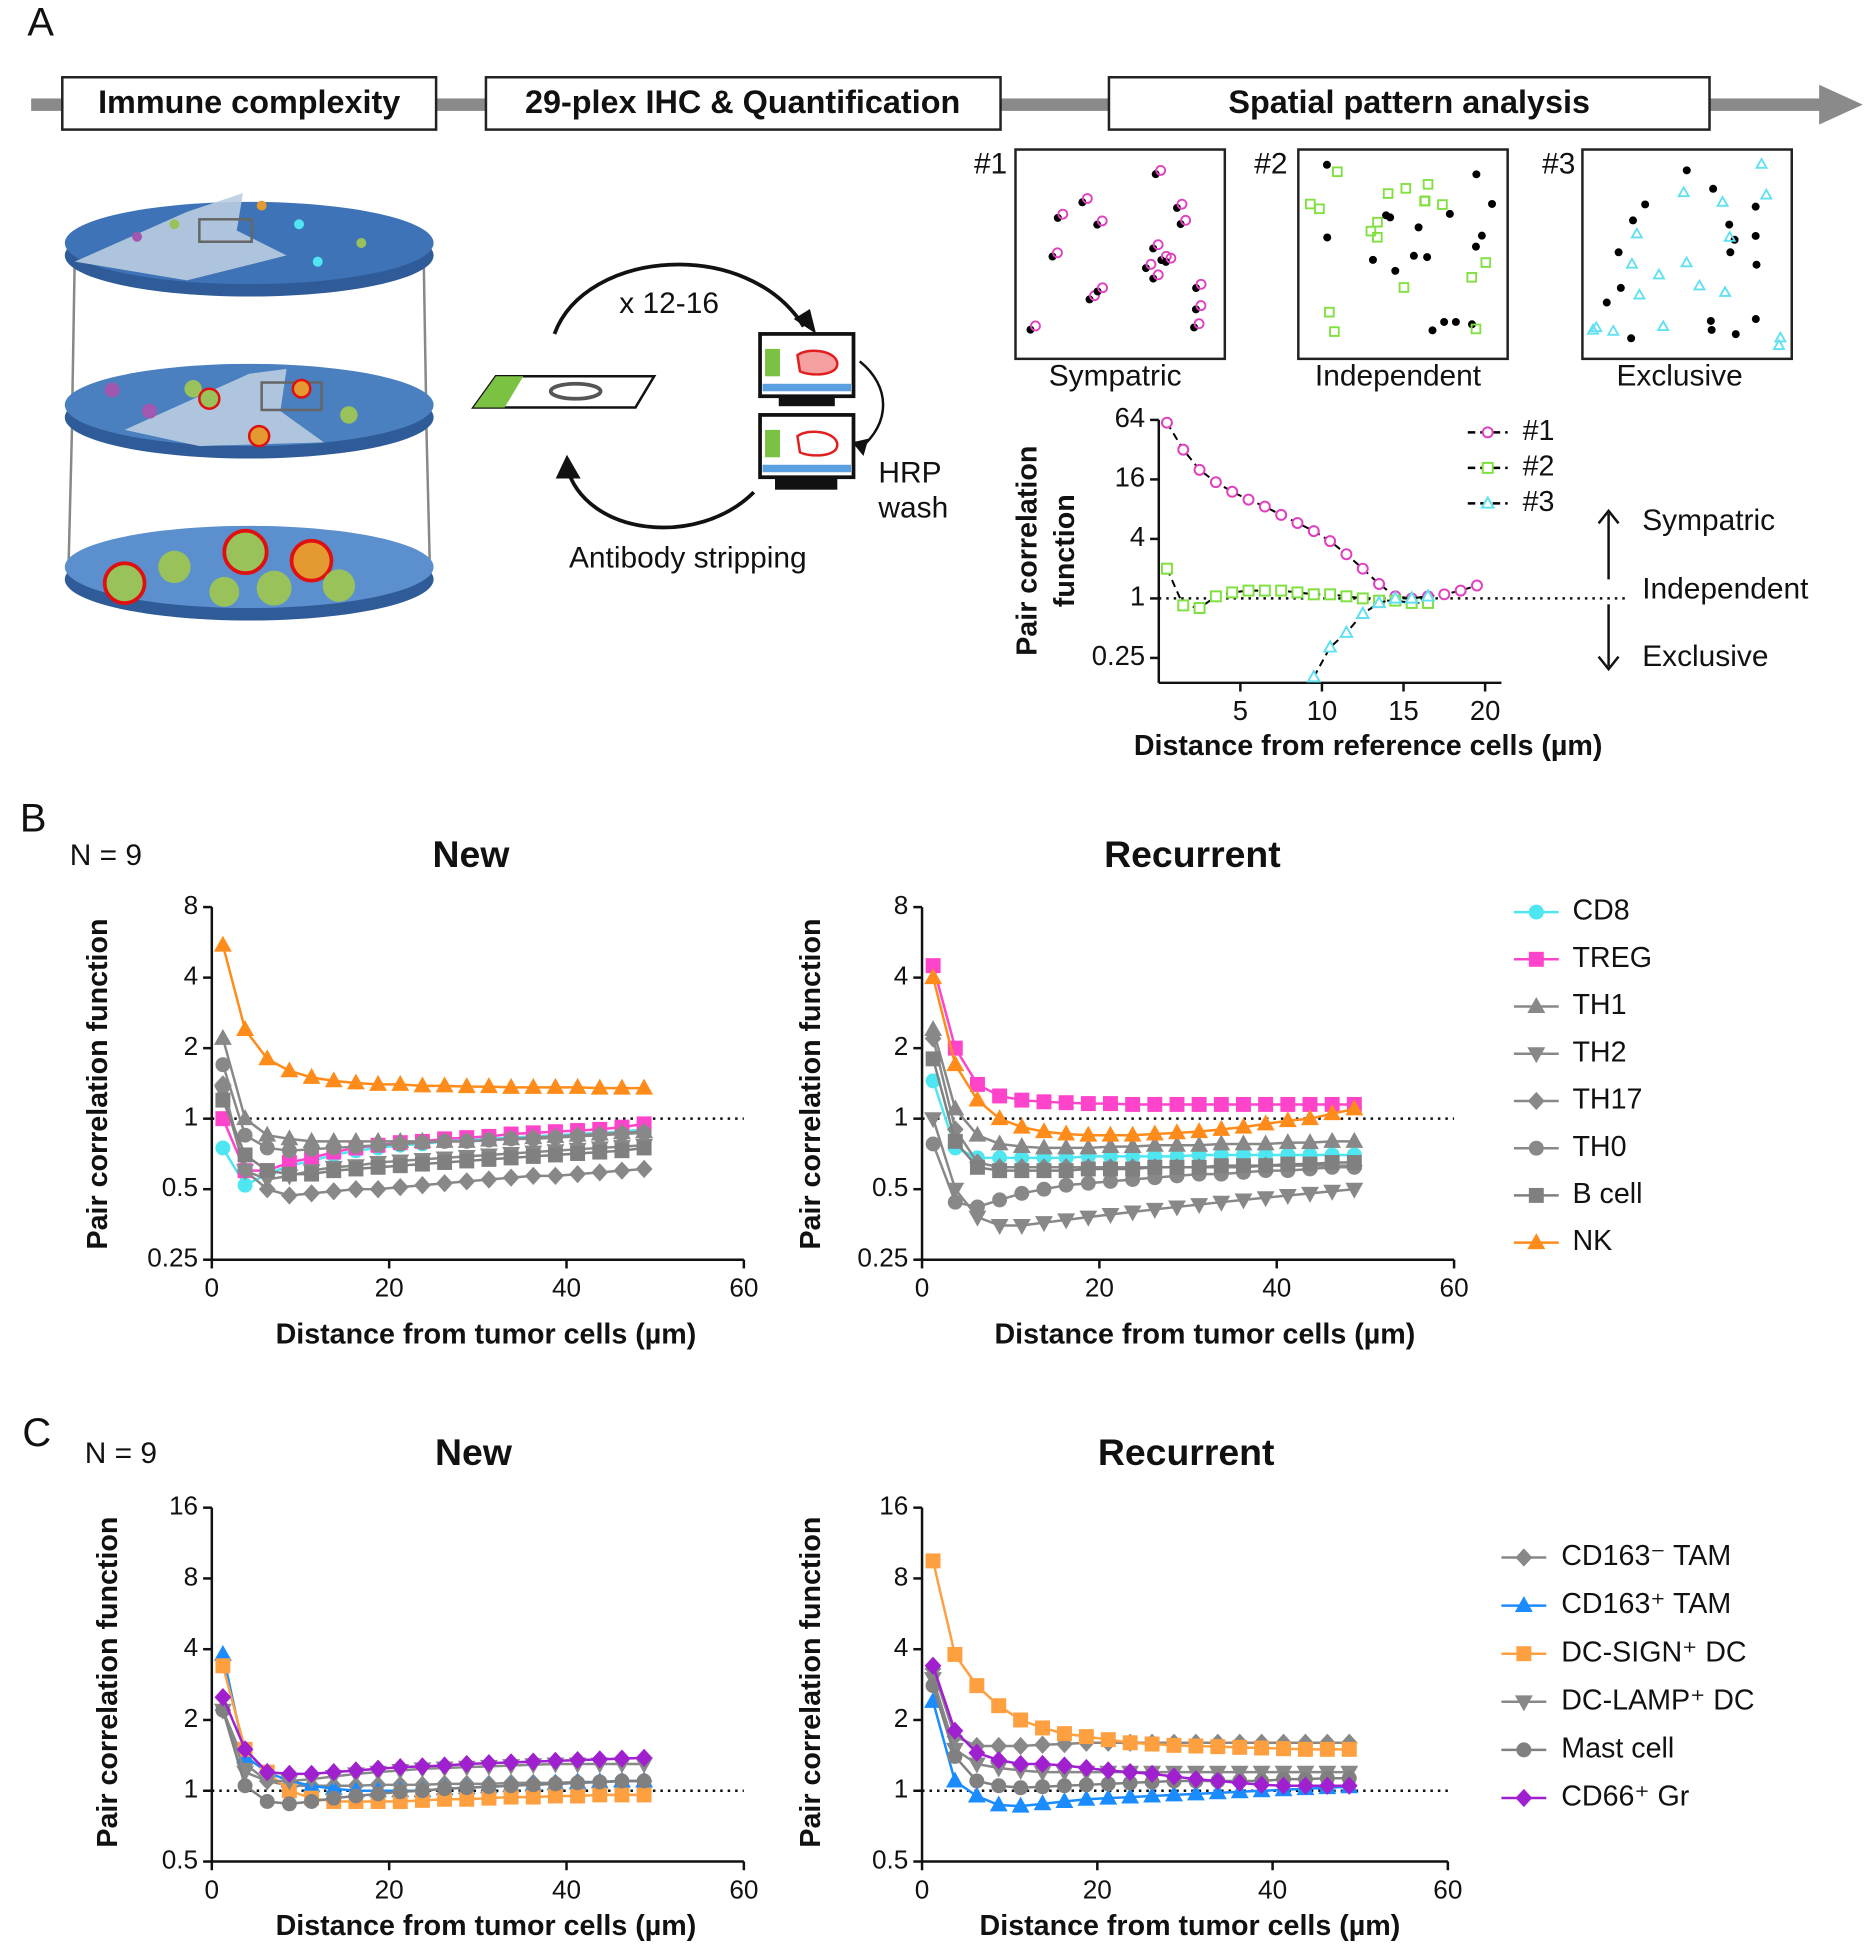  I want to click on monitor, so click(807, 451).